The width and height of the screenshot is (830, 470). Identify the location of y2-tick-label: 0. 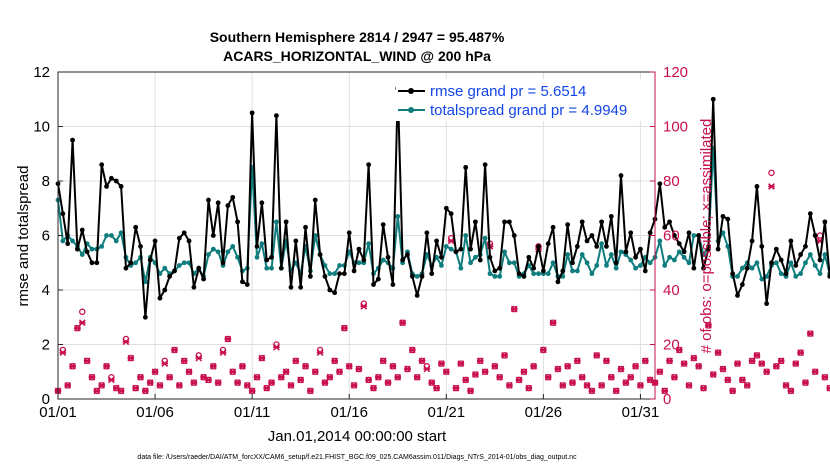
(667, 399).